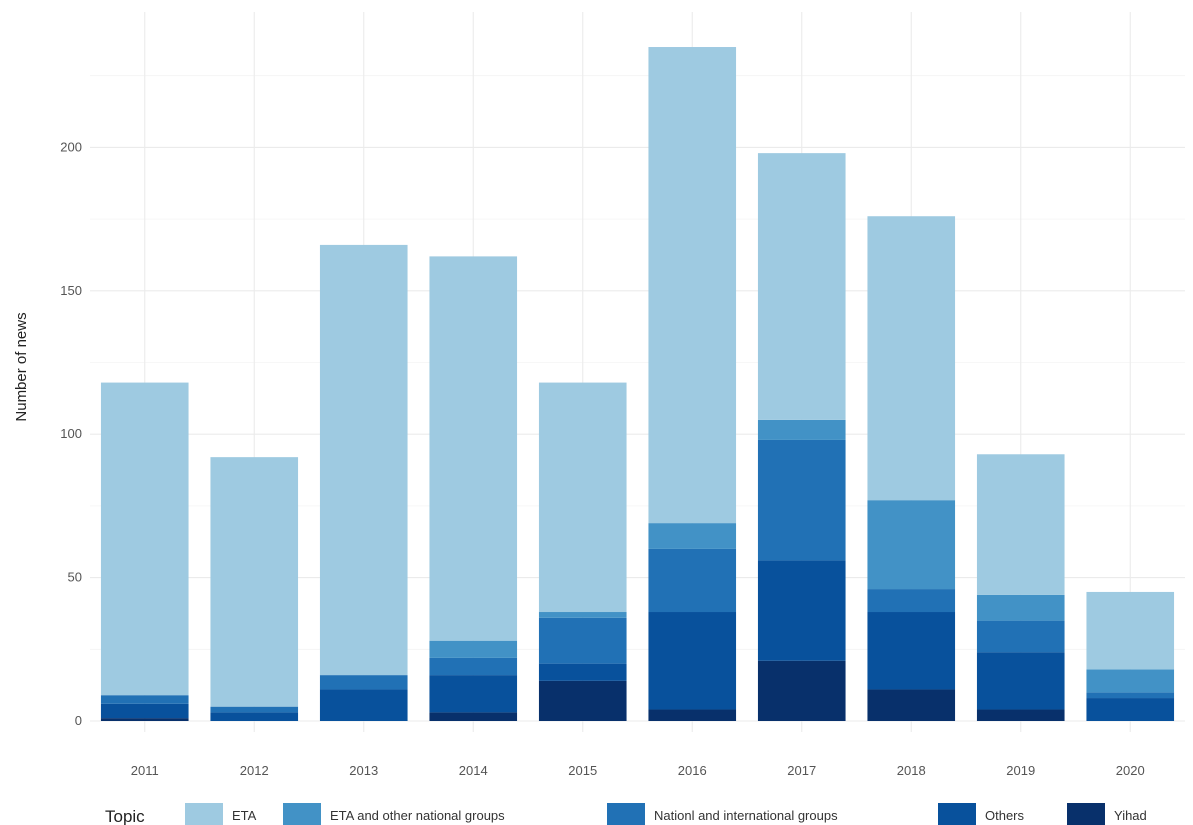  What do you see at coordinates (801, 610) in the screenshot?
I see `bar-segment-others-2017` at bounding box center [801, 610].